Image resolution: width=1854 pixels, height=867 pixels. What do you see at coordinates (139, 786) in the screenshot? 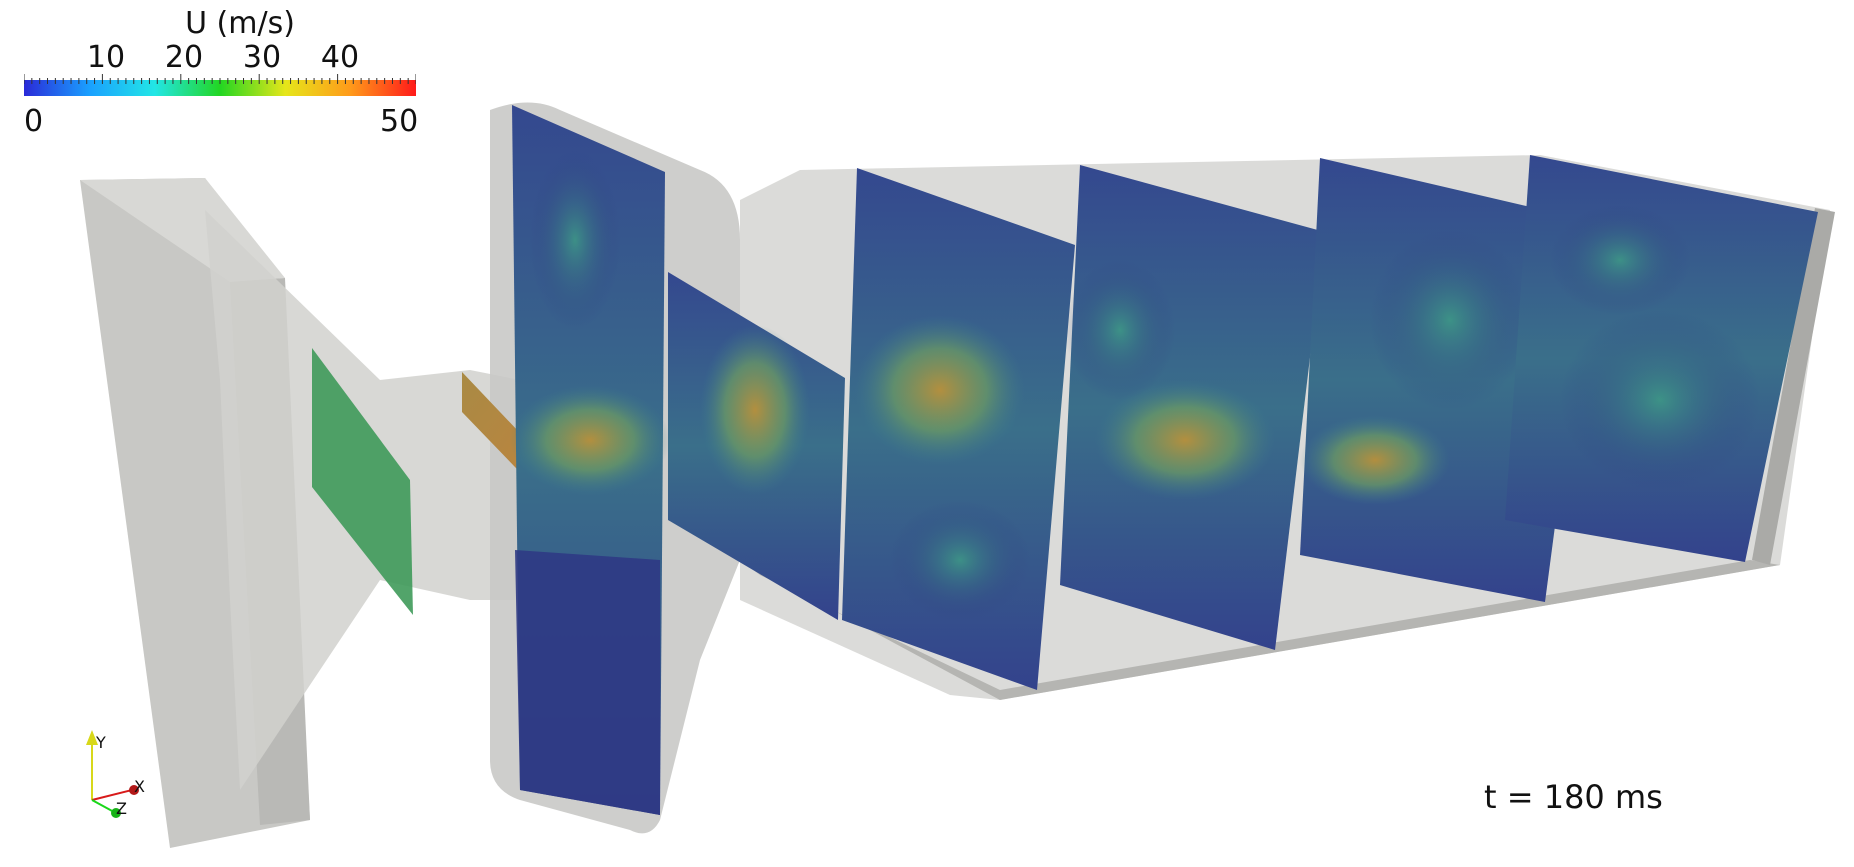
I see `x-axis-label: X` at bounding box center [139, 786].